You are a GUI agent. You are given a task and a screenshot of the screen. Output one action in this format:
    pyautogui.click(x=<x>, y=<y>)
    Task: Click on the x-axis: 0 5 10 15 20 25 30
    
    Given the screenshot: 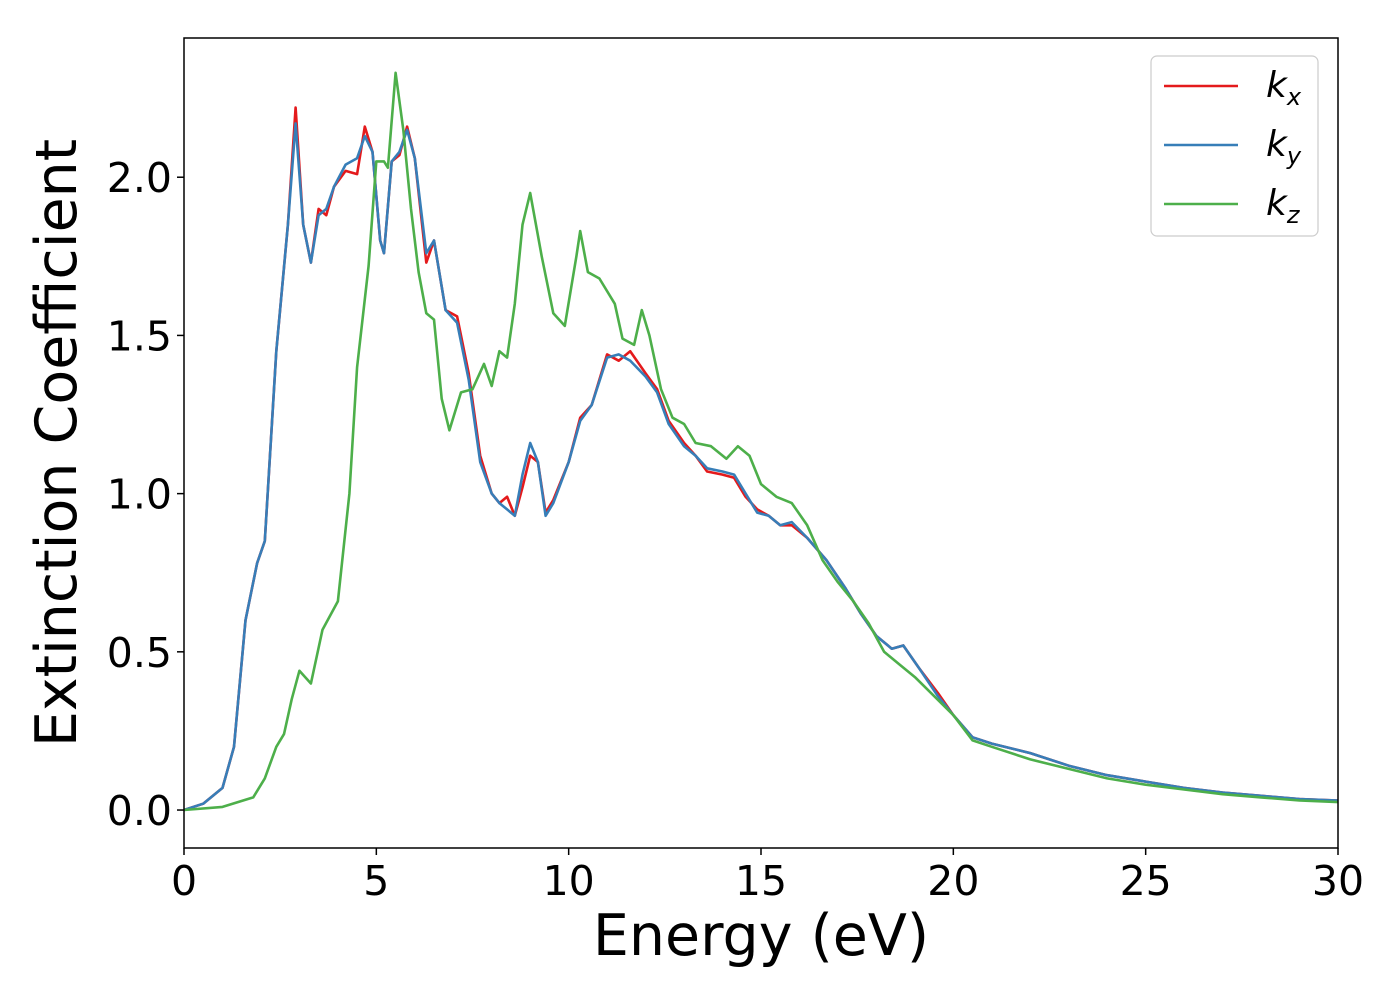 What is the action you would take?
    pyautogui.click(x=767, y=876)
    